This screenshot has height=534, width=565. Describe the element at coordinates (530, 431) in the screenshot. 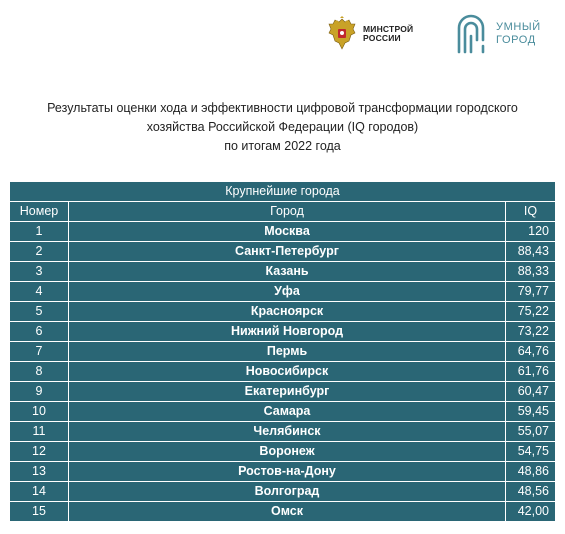

I see `iq-score-cell: 55,07` at that location.